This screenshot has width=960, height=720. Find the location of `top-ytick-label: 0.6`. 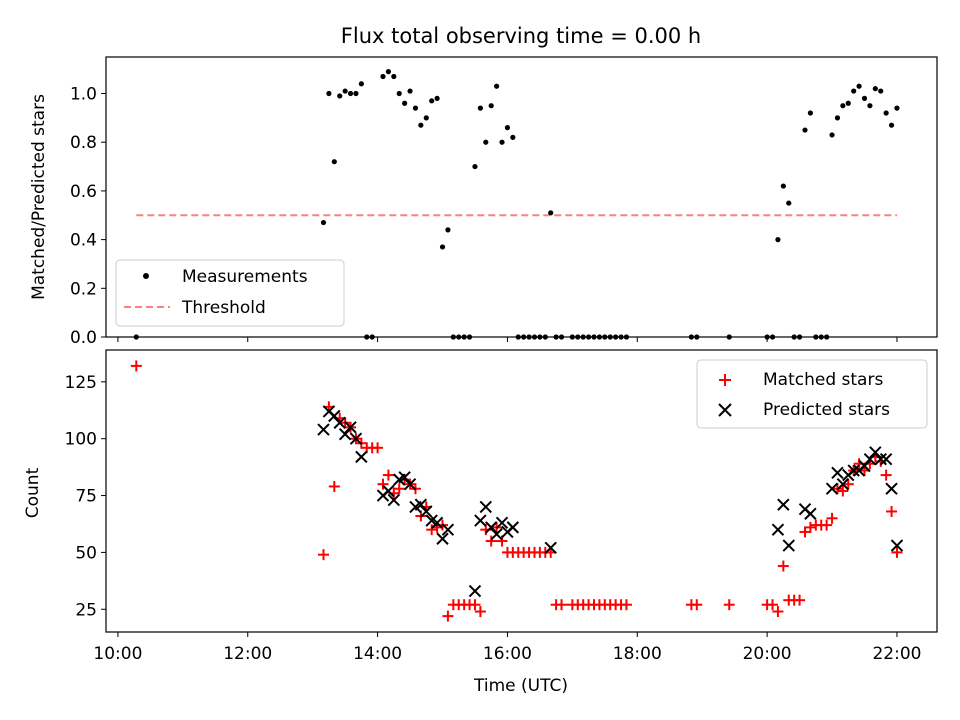

top-ytick-label: 0.6 is located at coordinates (83, 192).